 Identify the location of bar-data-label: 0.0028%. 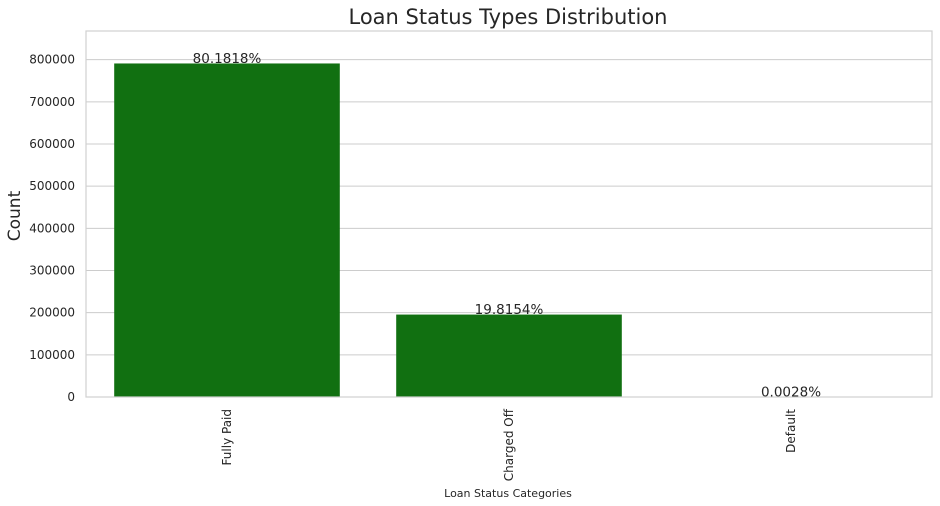
(791, 392).